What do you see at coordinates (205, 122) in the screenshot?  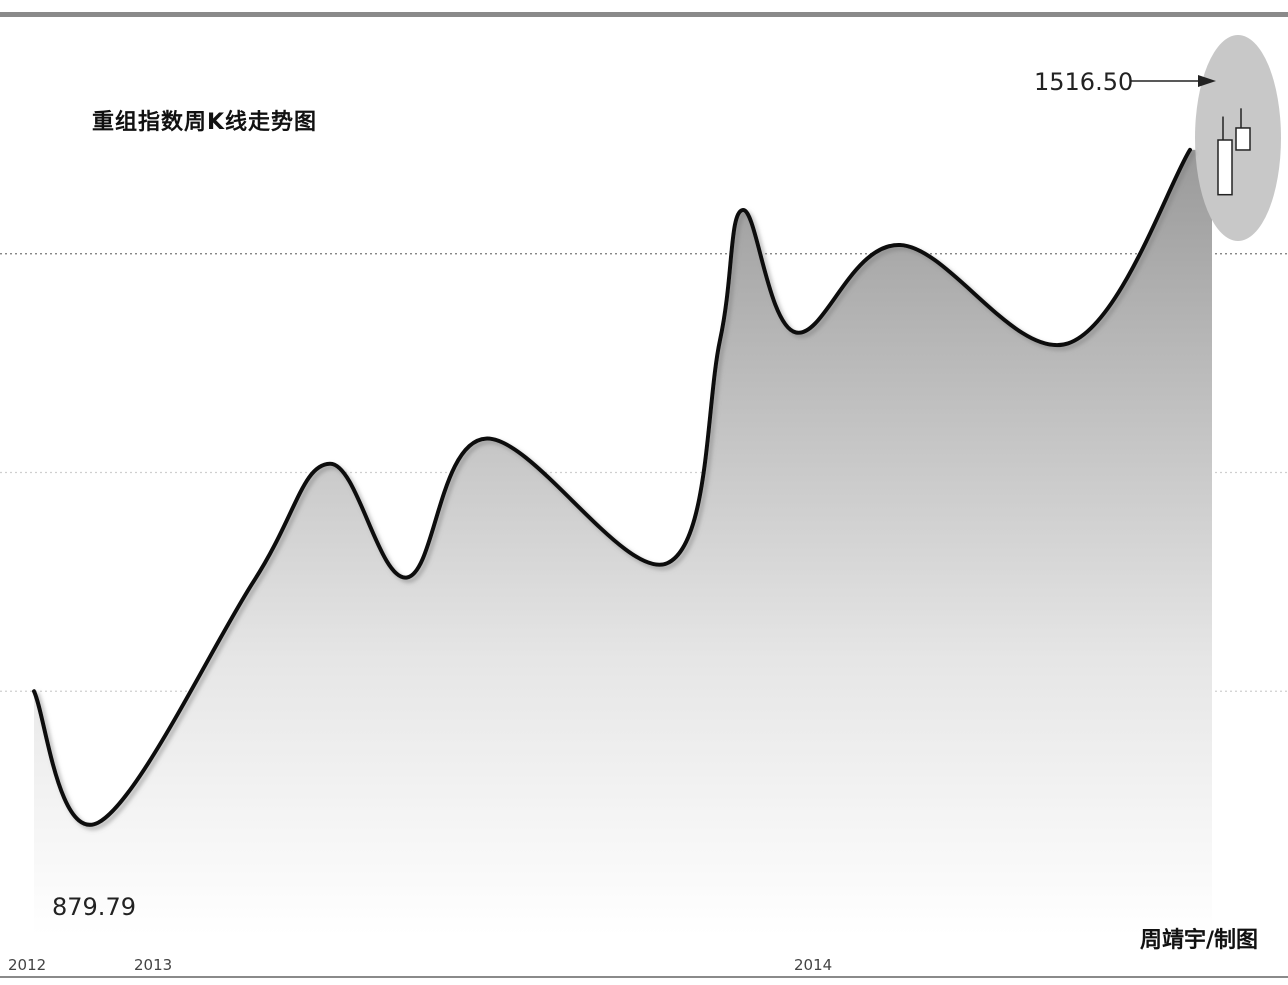 I see `chart-title: 重组指数周K线走势图` at bounding box center [205, 122].